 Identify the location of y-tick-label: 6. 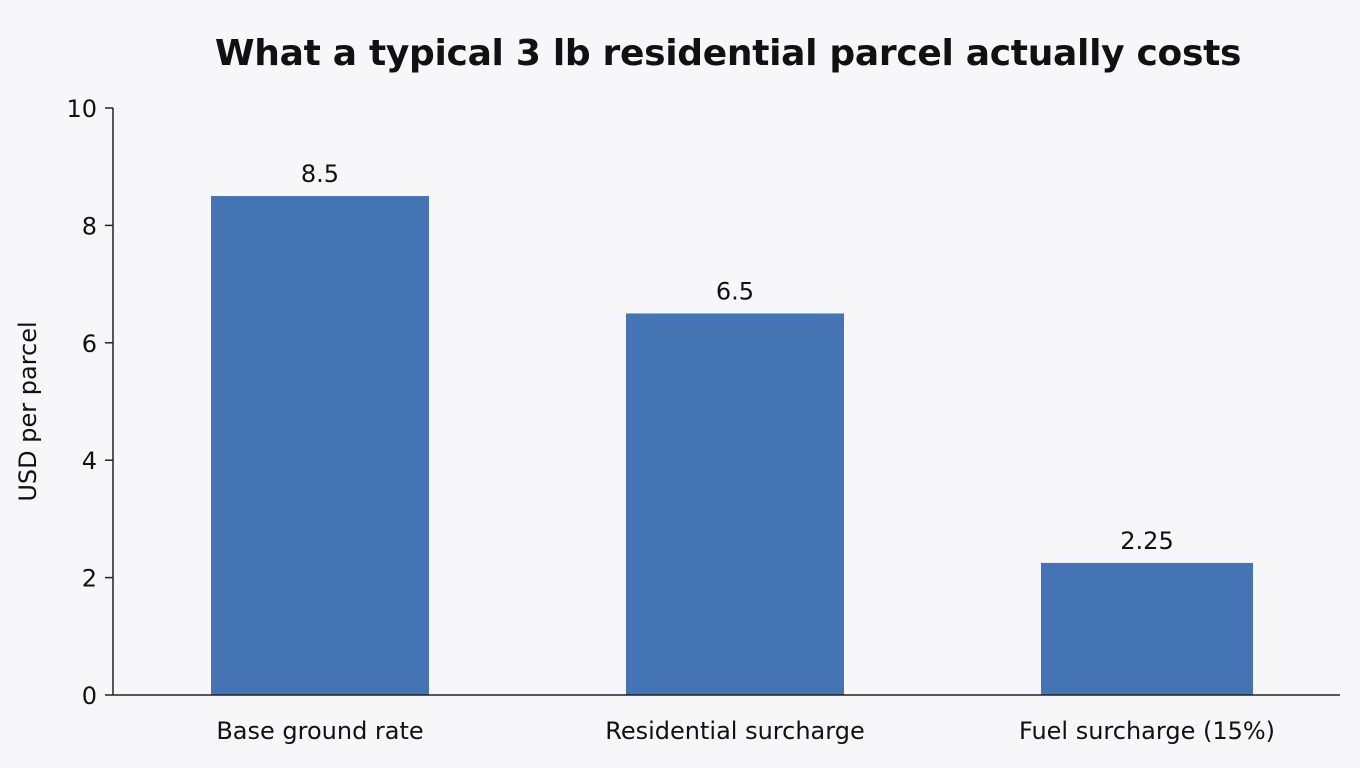
(89, 344).